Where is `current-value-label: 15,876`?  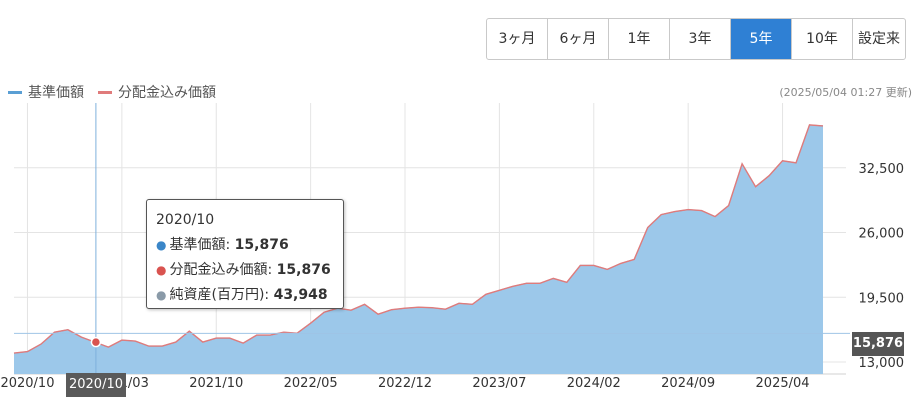
current-value-label: 15,876 is located at coordinates (878, 344).